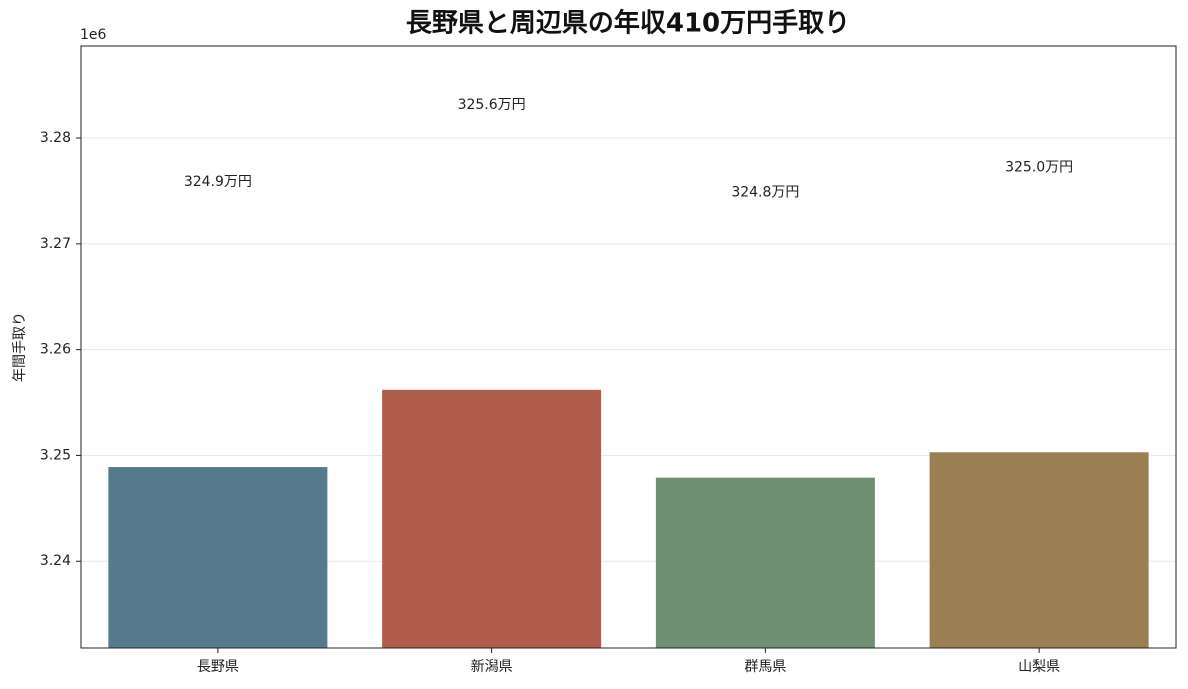 This screenshot has width=1188, height=689. Describe the element at coordinates (765, 667) in the screenshot. I see `x-tick-label: 群馬県` at that location.